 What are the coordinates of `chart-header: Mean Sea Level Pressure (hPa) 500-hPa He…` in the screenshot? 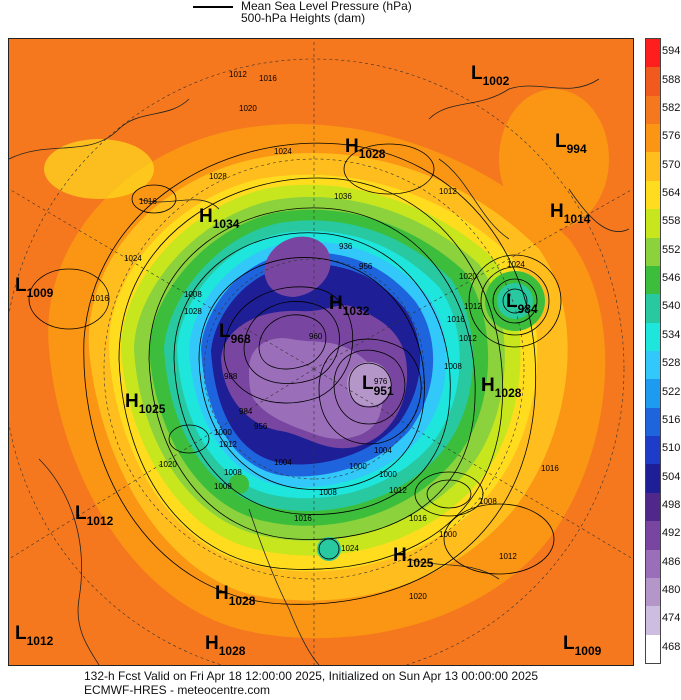 It's located at (340, 18).